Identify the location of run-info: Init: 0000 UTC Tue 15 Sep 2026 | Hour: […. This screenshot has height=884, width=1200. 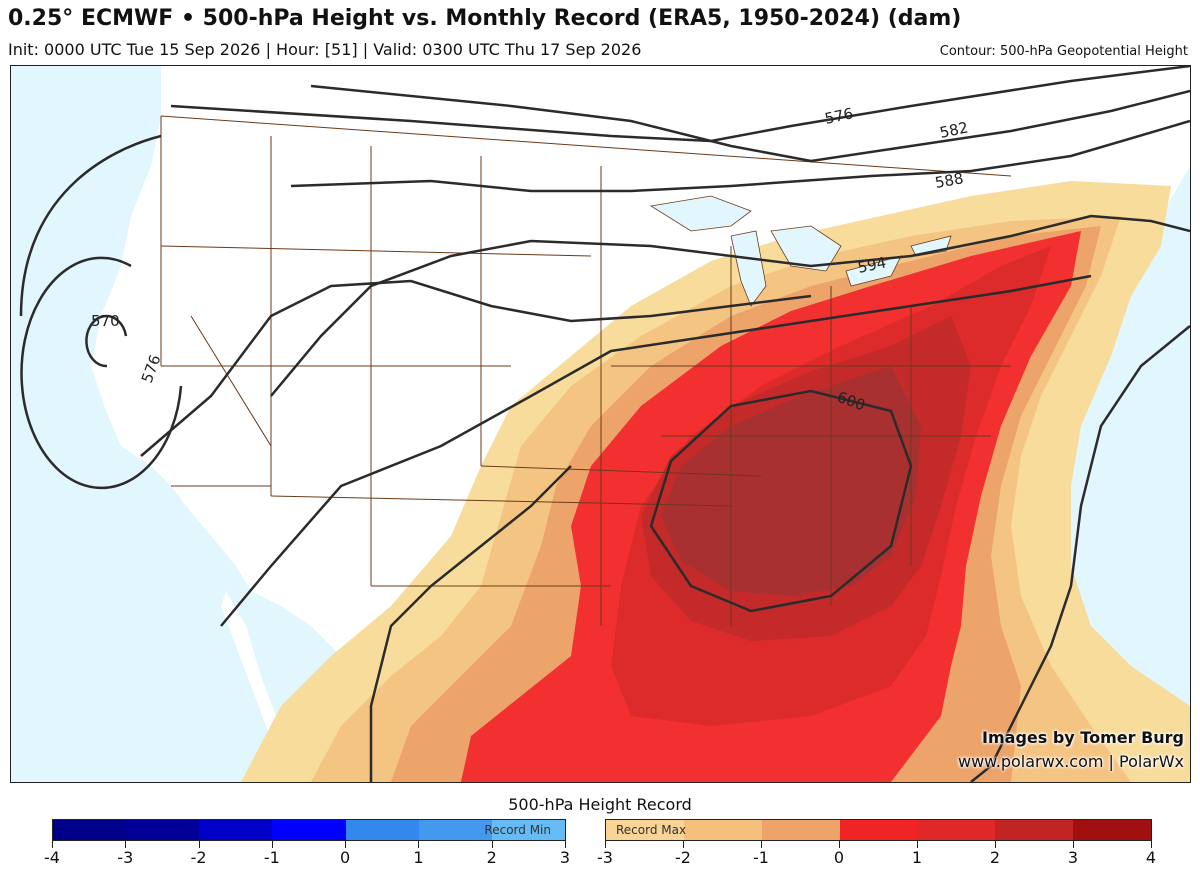
(325, 49).